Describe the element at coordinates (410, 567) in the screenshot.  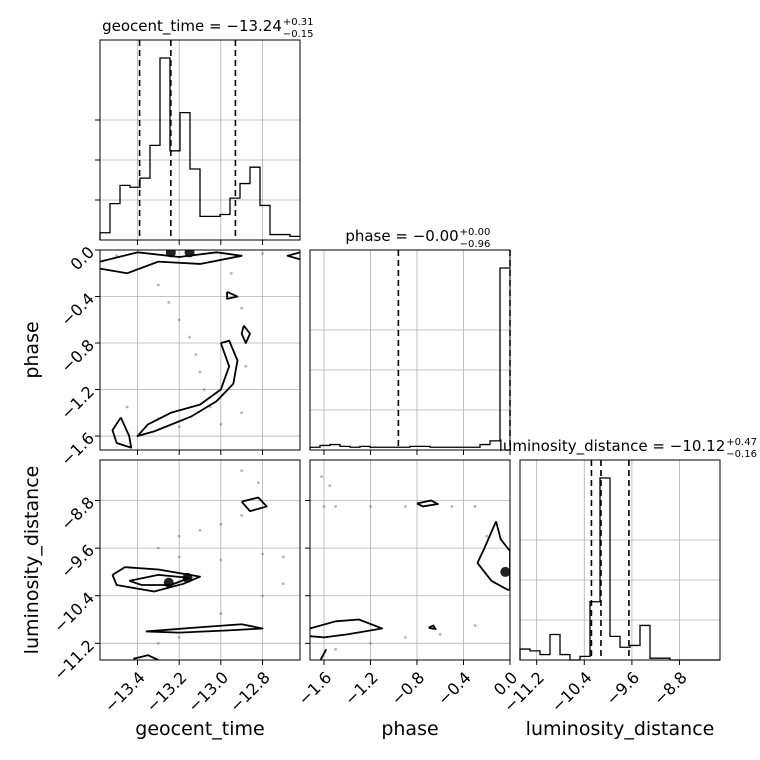
I see `density-phase-luminosity_distance` at that location.